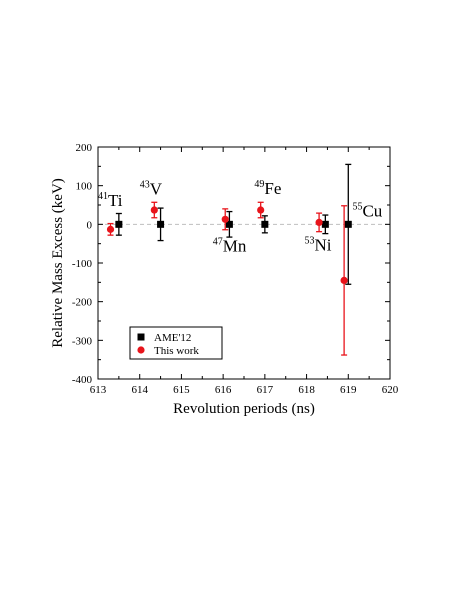 This screenshot has height=599, width=463. What do you see at coordinates (309, 241) in the screenshot?
I see `nuclide-mass-number: 53` at bounding box center [309, 241].